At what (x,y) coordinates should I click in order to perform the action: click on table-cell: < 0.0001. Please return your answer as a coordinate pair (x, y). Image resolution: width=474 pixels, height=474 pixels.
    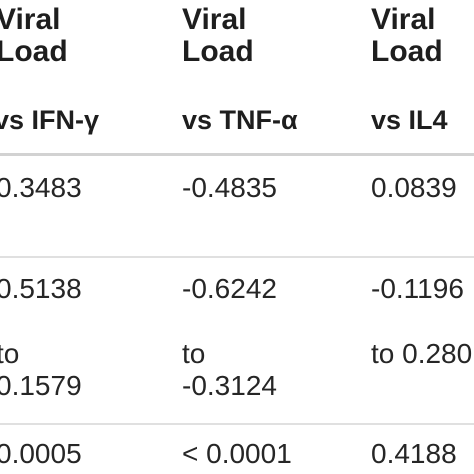
    Looking at the image, I should click on (237, 453).